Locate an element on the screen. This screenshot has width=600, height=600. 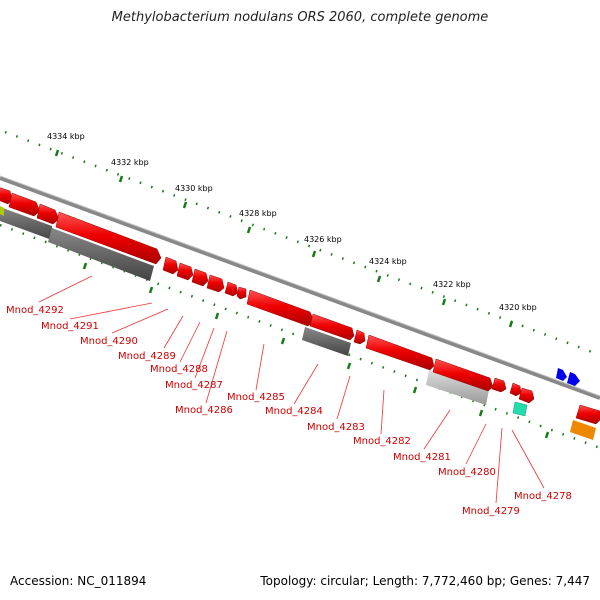
scale-label: 4326 kbp is located at coordinates (323, 239).